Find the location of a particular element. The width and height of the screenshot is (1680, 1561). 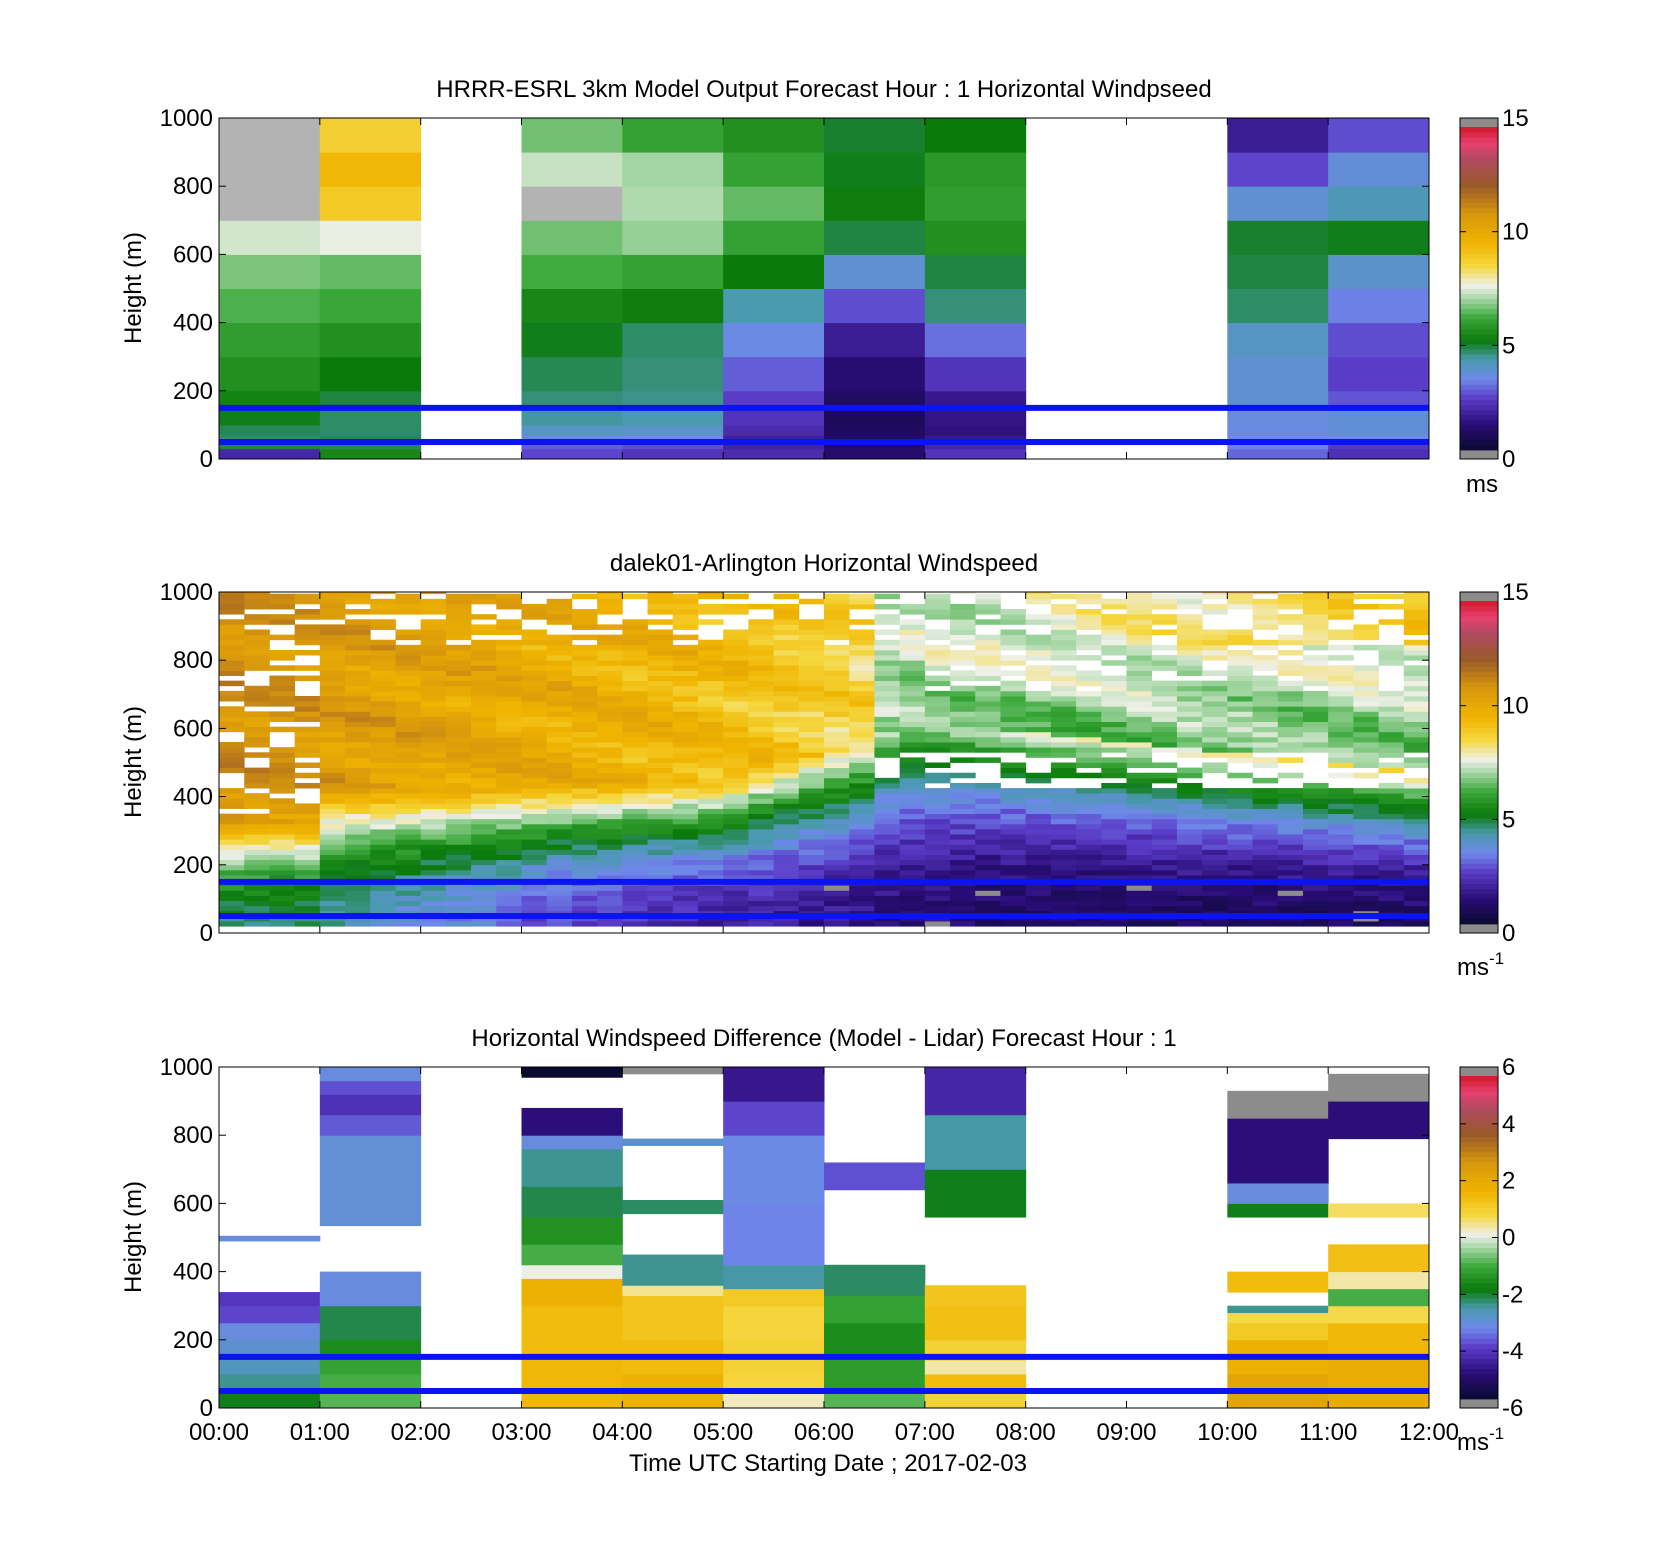

y-axis-label: Height (m) is located at coordinates (133, 1237).